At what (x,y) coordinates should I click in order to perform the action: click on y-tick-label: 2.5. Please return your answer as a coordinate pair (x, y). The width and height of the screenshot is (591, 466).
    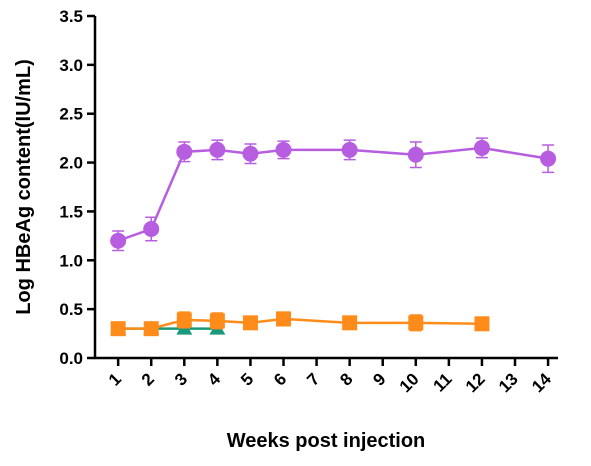
    Looking at the image, I should click on (71, 114).